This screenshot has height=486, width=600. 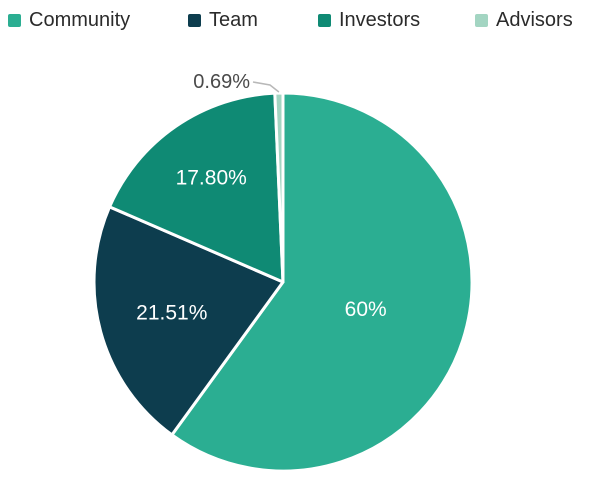 I want to click on callout-line-advisors, so click(x=266, y=87).